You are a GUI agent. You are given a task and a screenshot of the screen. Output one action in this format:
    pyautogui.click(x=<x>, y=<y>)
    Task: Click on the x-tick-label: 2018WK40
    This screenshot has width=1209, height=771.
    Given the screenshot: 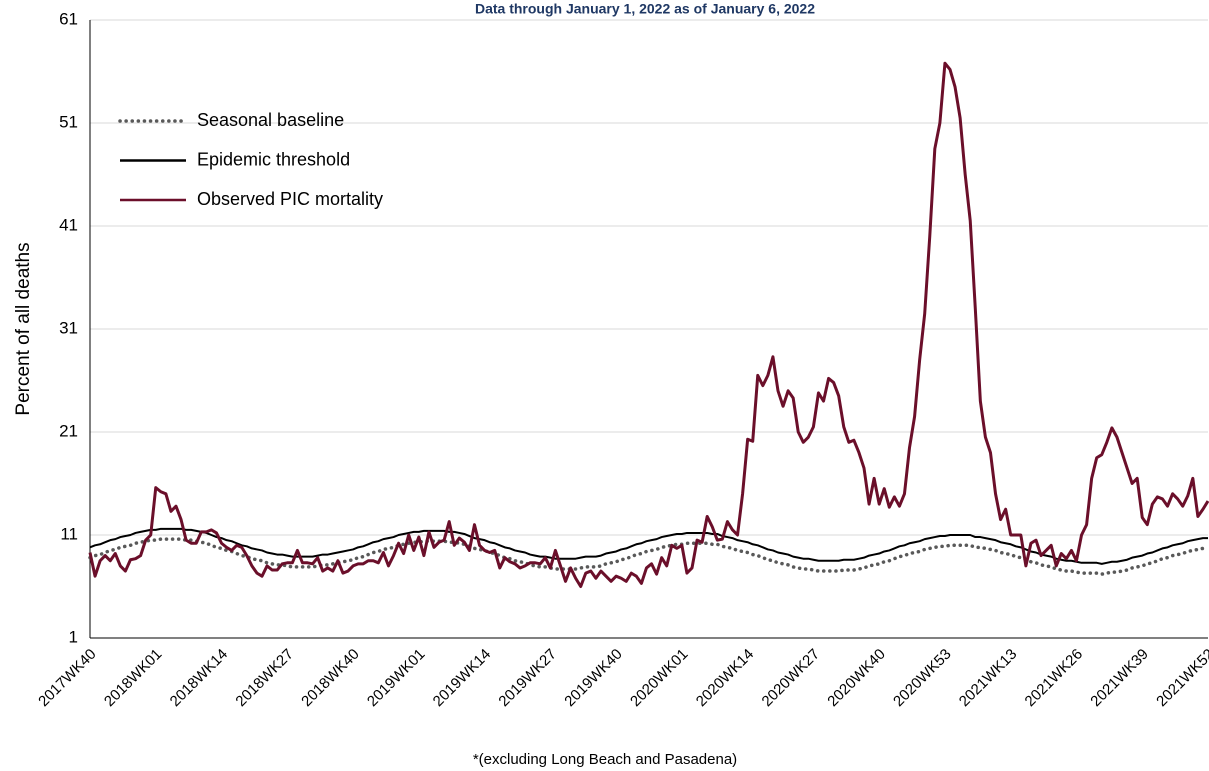 What is the action you would take?
    pyautogui.click(x=330, y=678)
    